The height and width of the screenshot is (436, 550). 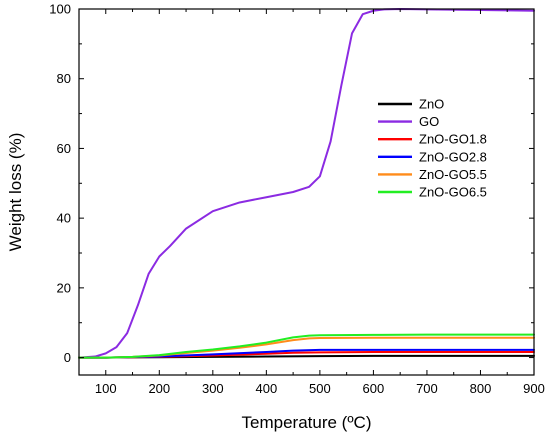 What do you see at coordinates (429, 121) in the screenshot?
I see `legend-label-go: GO` at bounding box center [429, 121].